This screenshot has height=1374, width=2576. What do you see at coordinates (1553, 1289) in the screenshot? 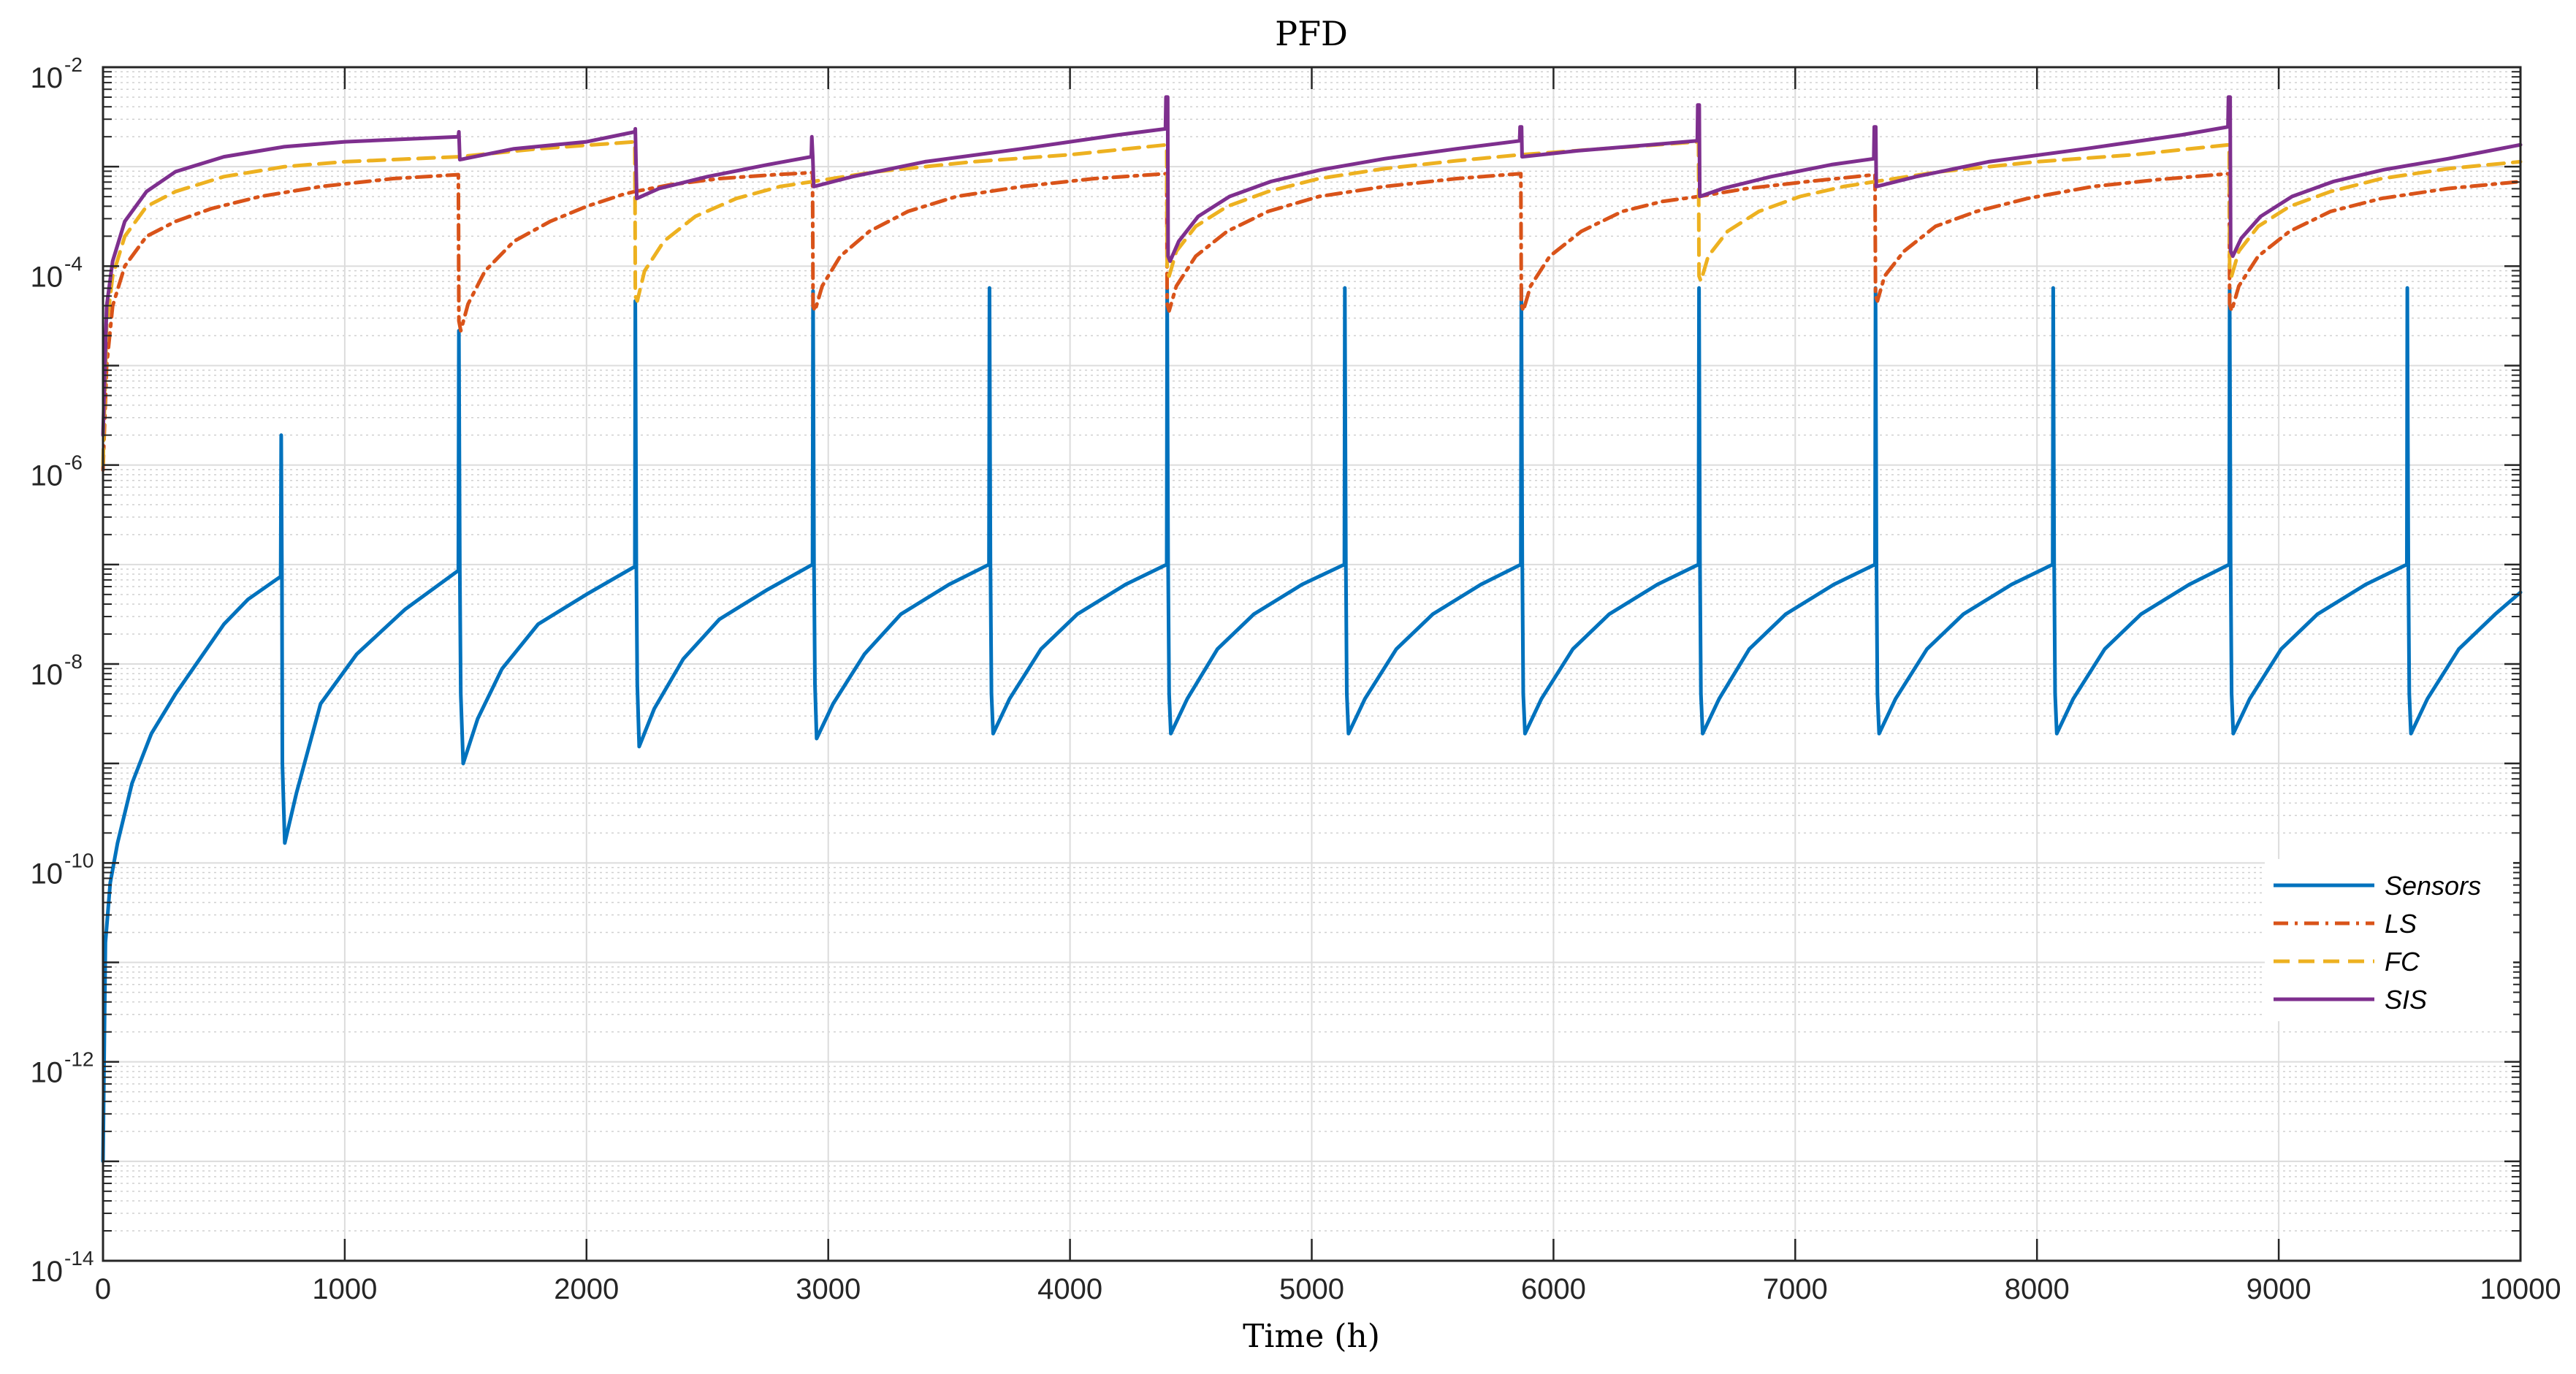
I see `x-tick-label: 6000` at bounding box center [1553, 1289].